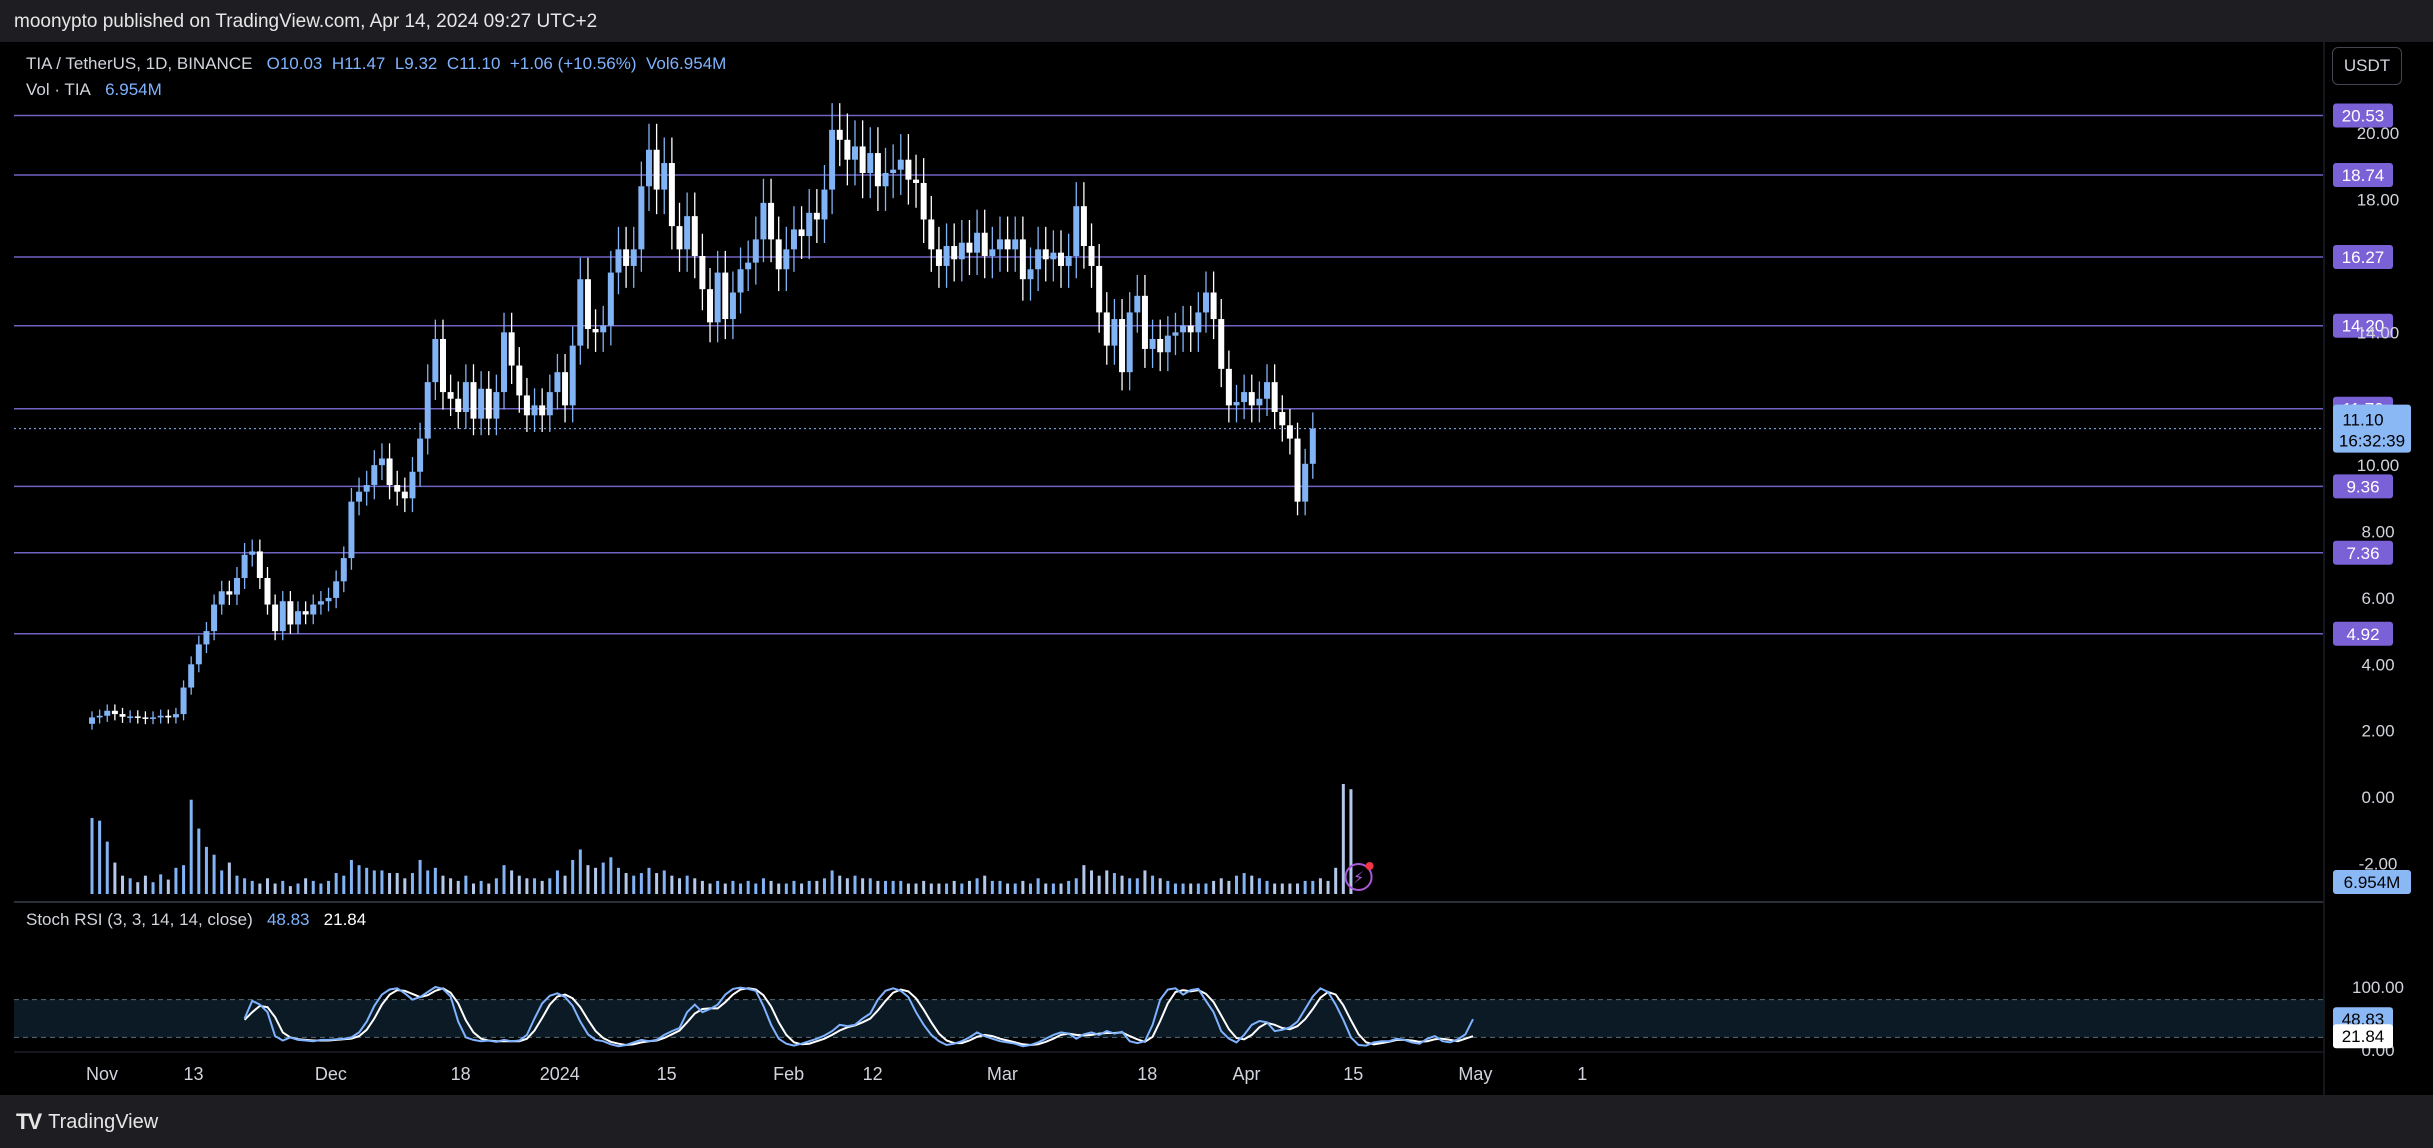 This screenshot has height=1148, width=2433. I want to click on x-axis-label: Dec, so click(331, 1074).